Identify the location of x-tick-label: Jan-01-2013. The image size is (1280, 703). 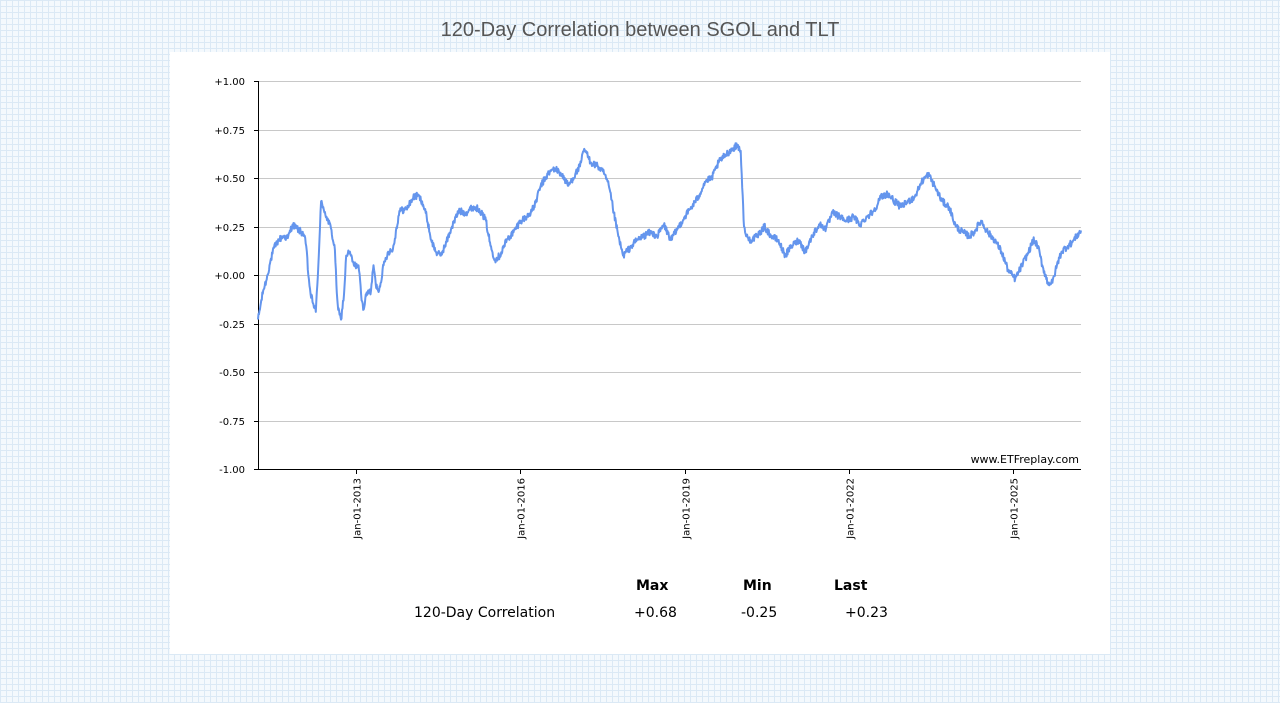
(358, 509).